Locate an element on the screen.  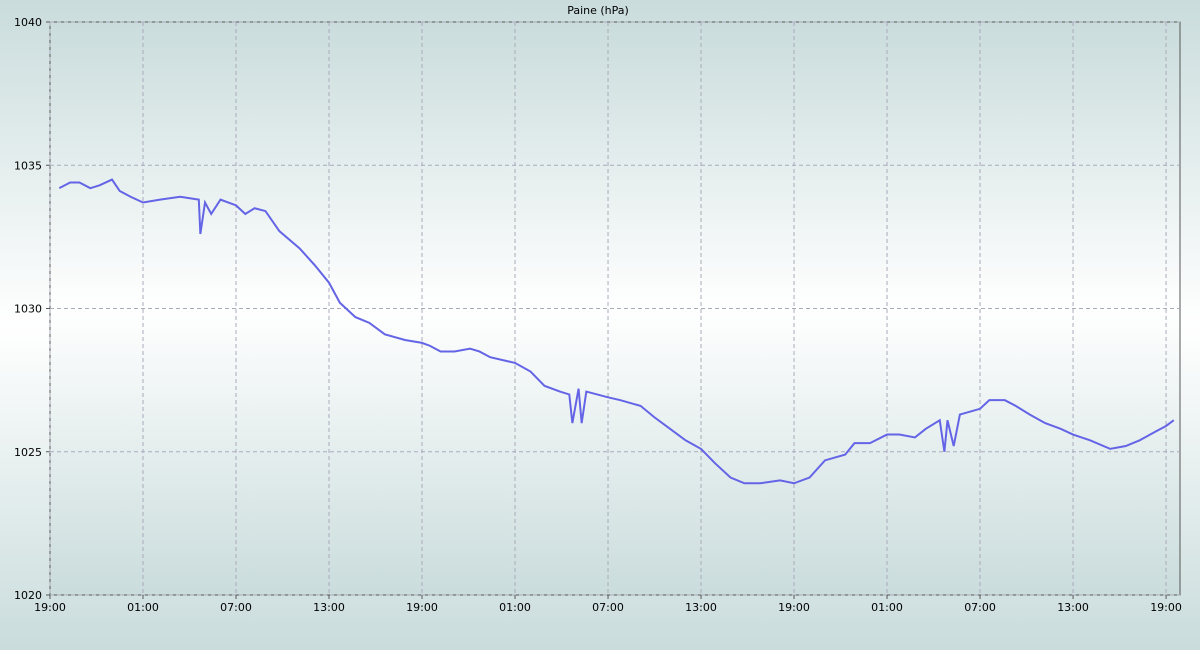
chart-title: Paine (hPa) is located at coordinates (598, 10).